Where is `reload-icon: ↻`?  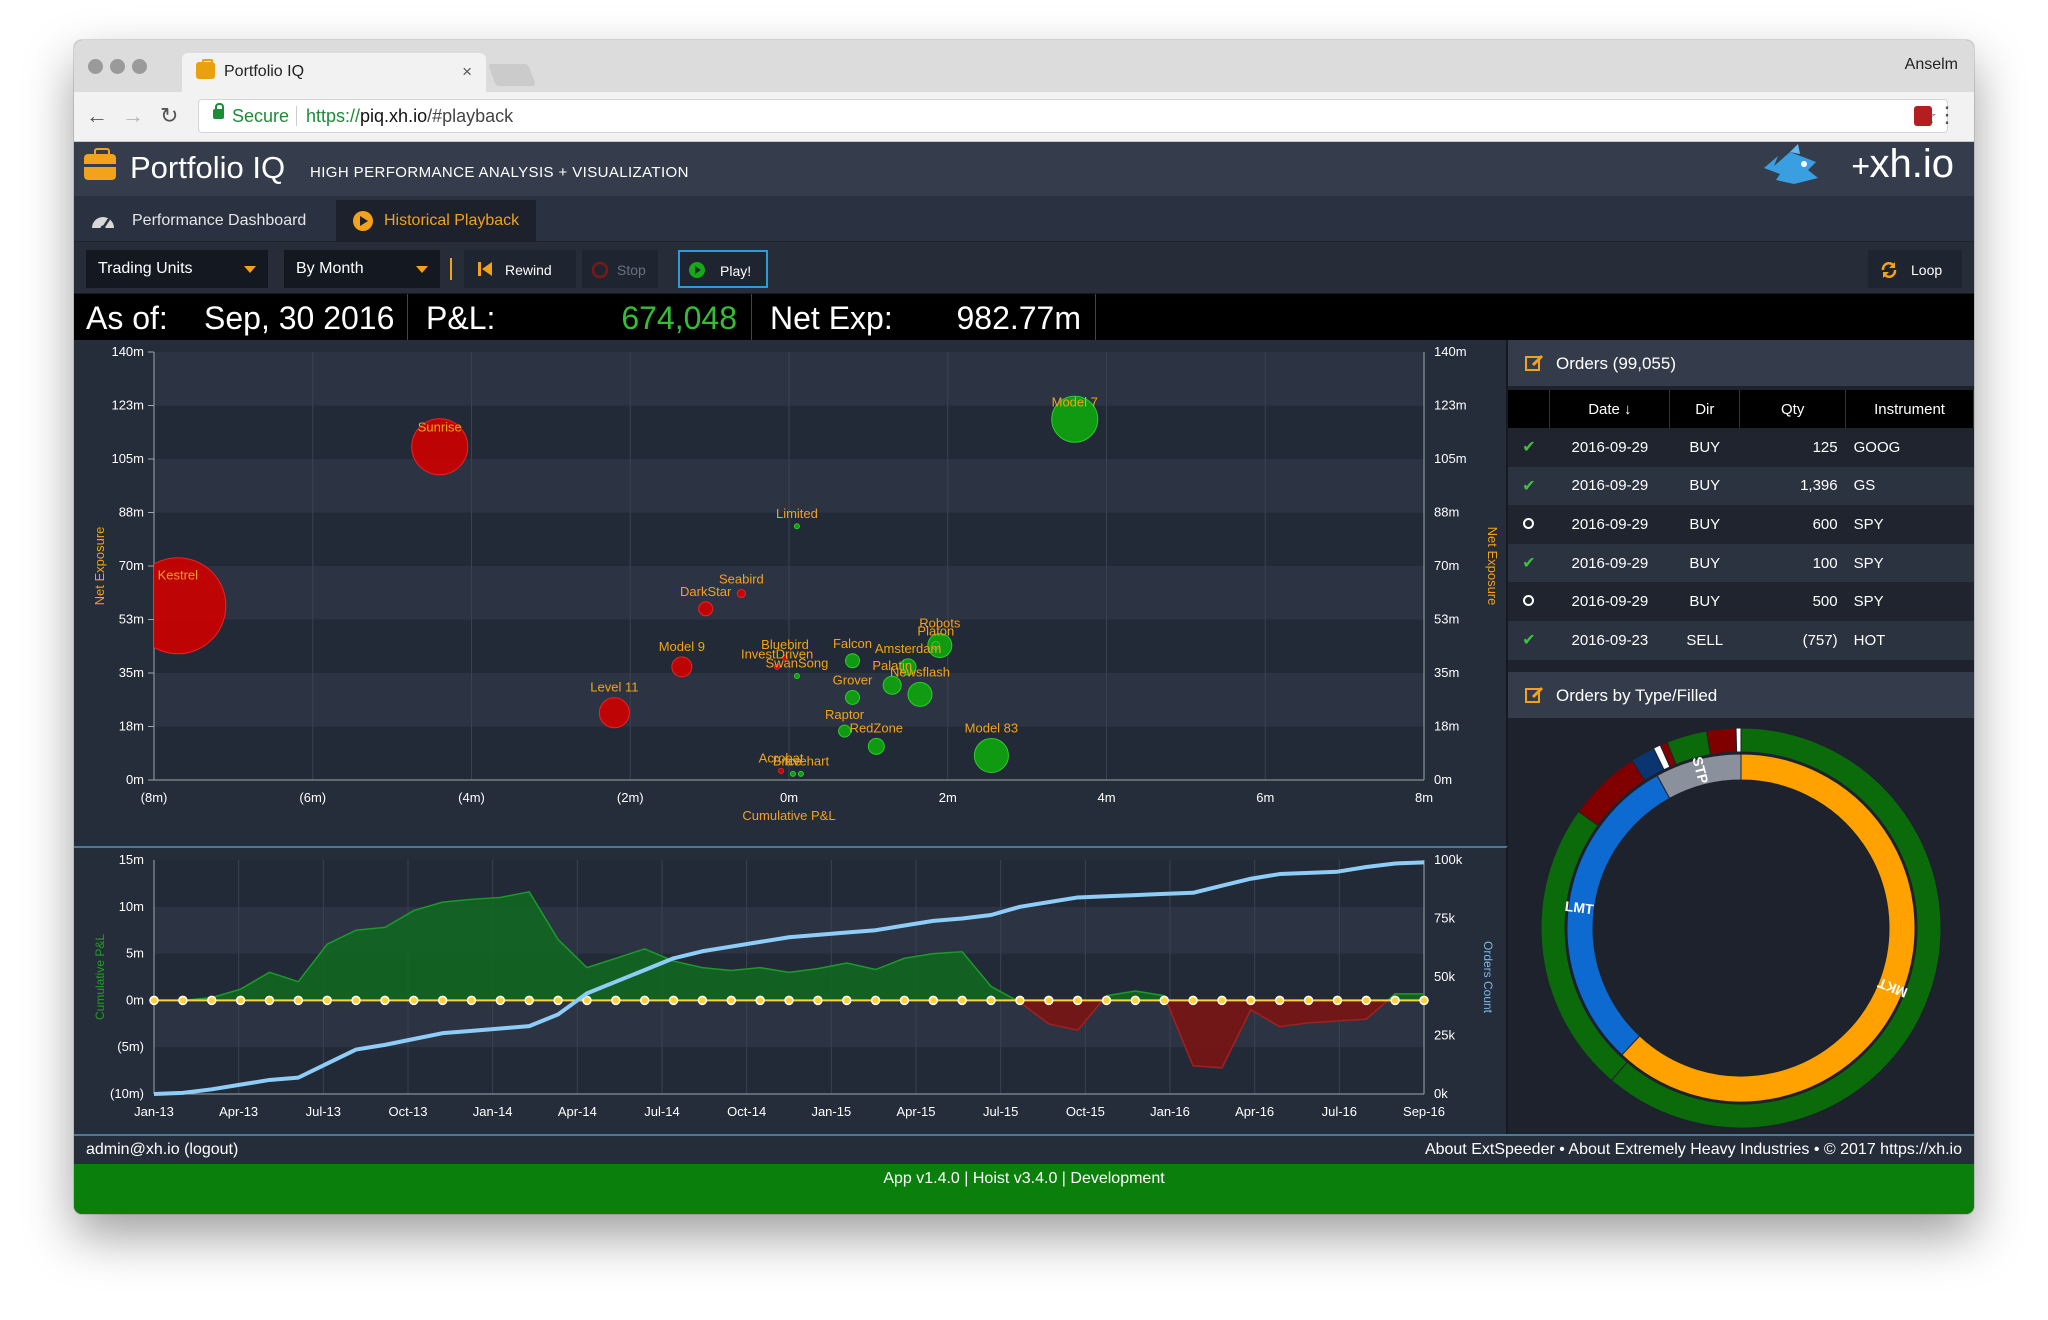
reload-icon: ↻ is located at coordinates (169, 115).